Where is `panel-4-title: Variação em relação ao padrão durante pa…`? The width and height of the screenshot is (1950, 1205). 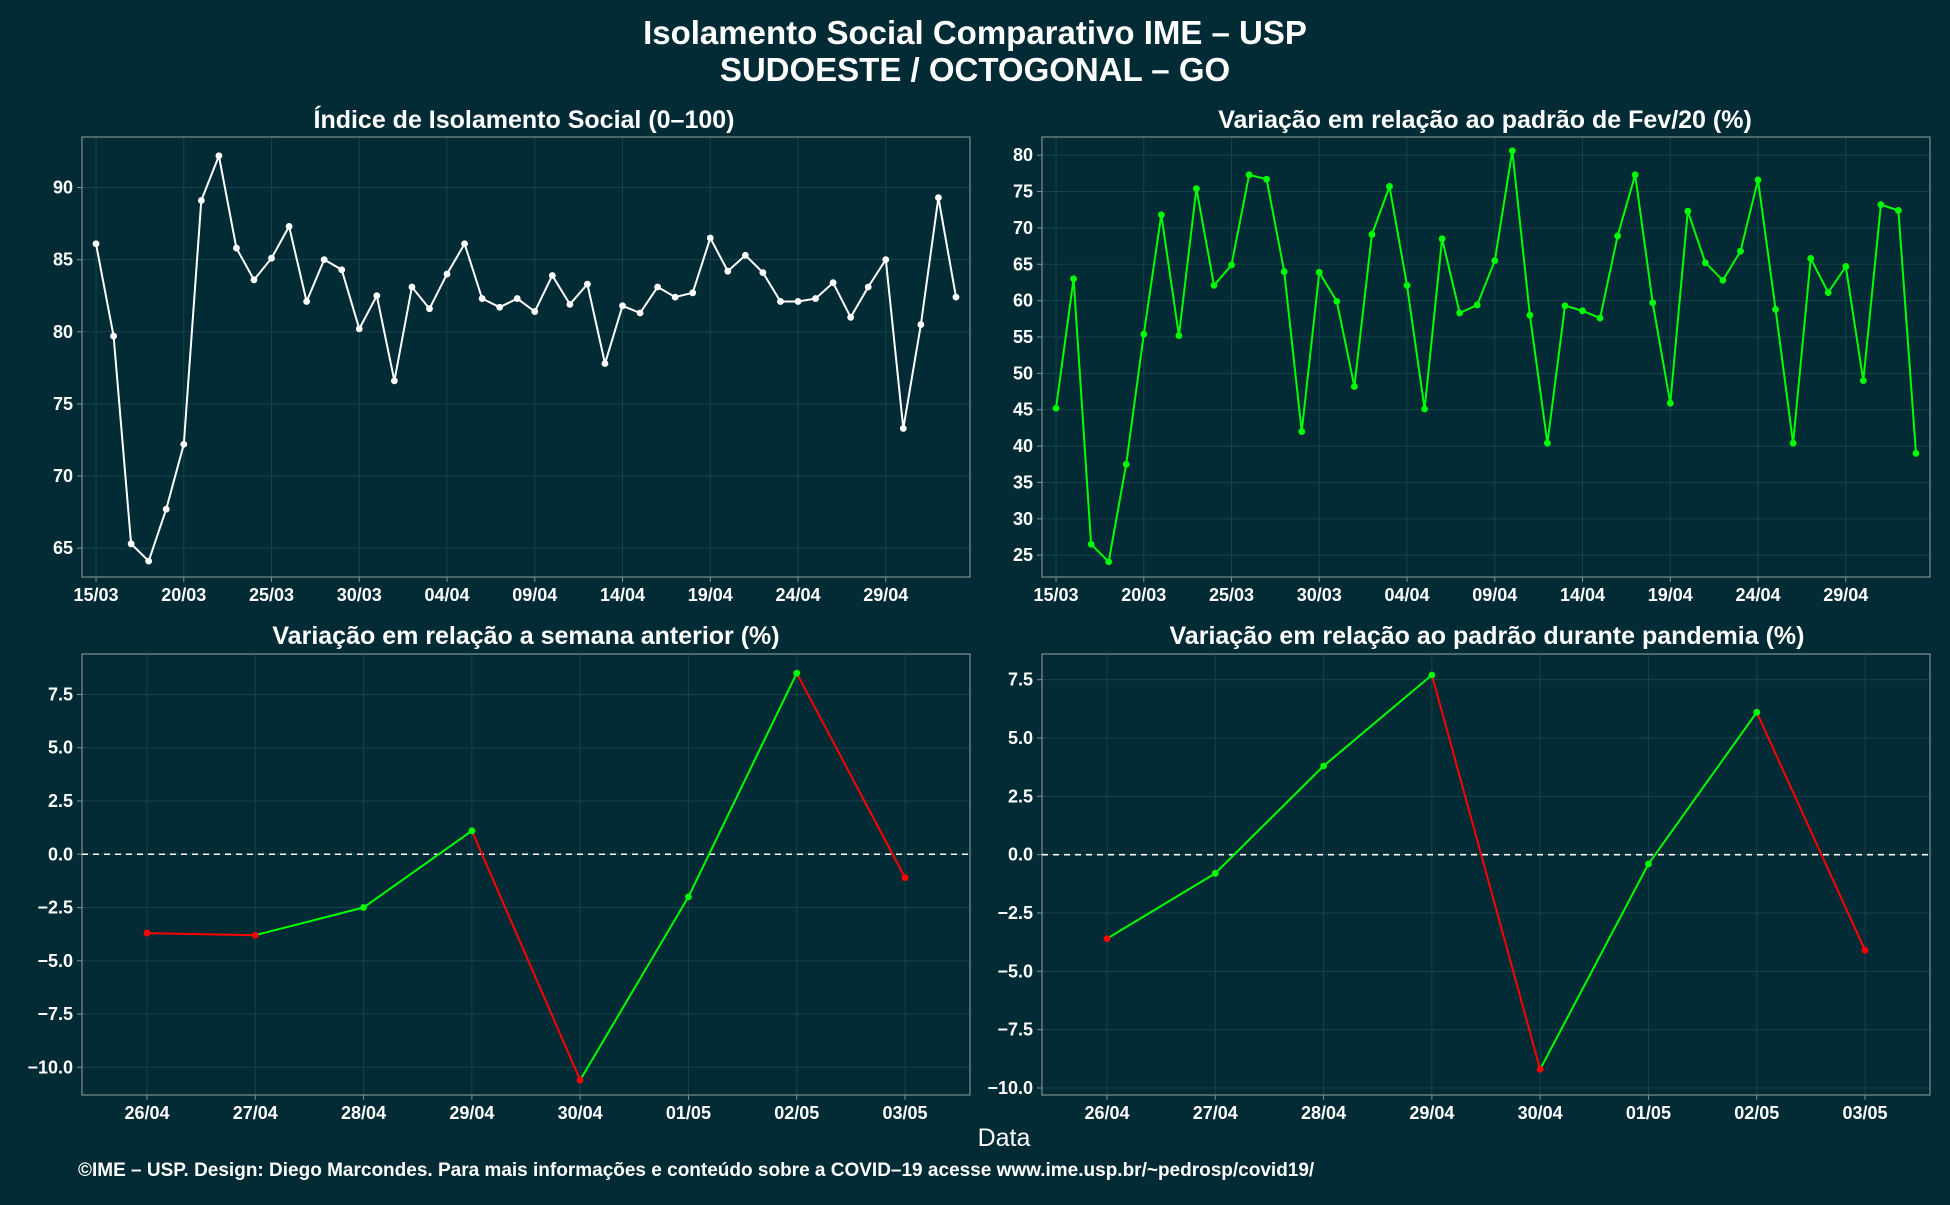 panel-4-title: Variação em relação ao padrão durante pa… is located at coordinates (1487, 636).